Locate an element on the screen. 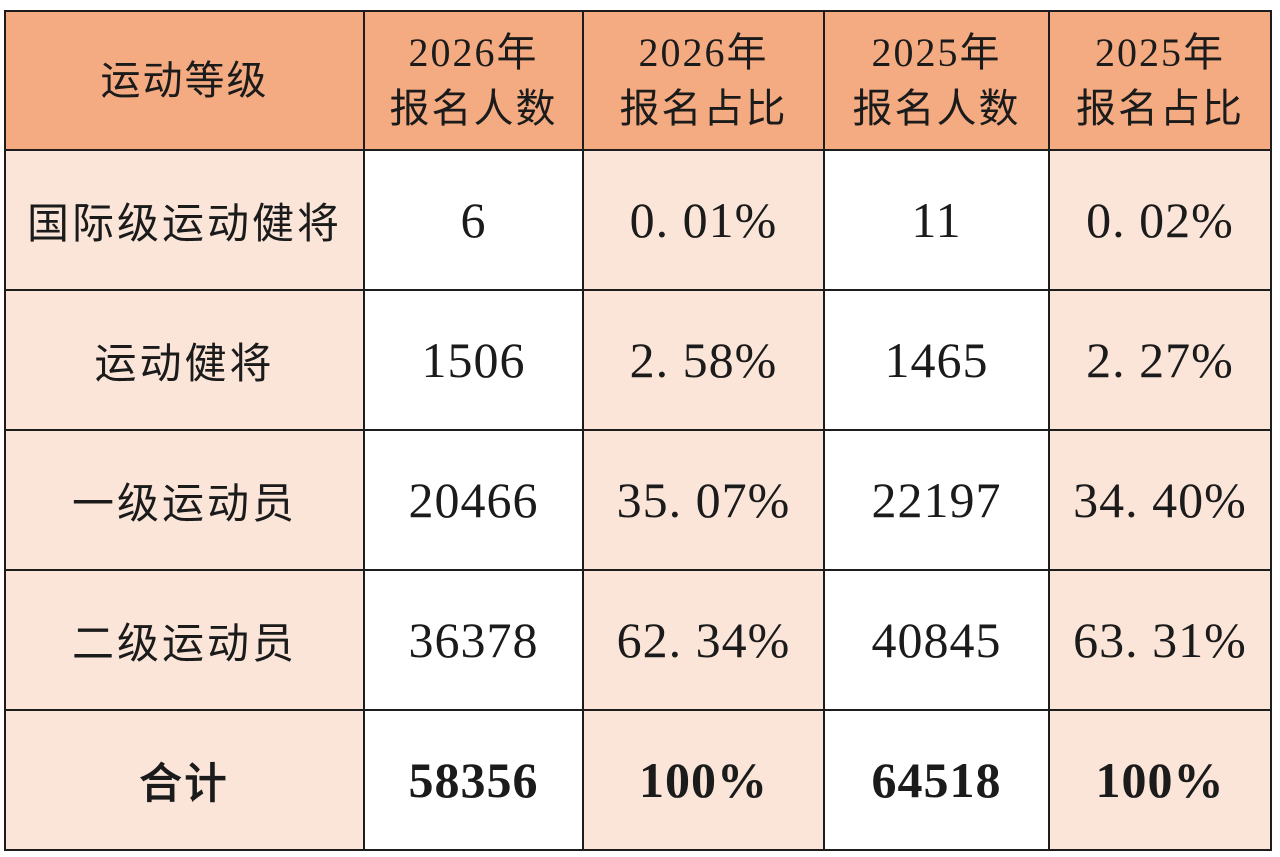  cell-2026-count: 58356 is located at coordinates (473, 780).